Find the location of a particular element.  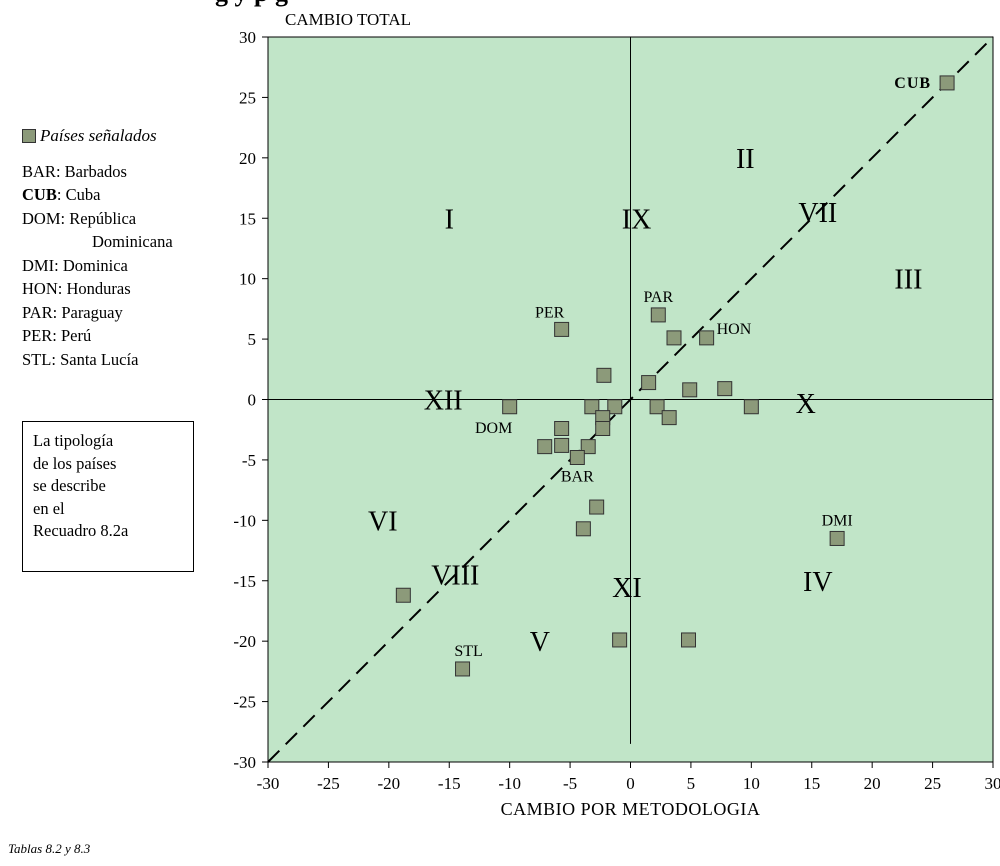

legend-entry: CUB: Cuba is located at coordinates (122, 195).